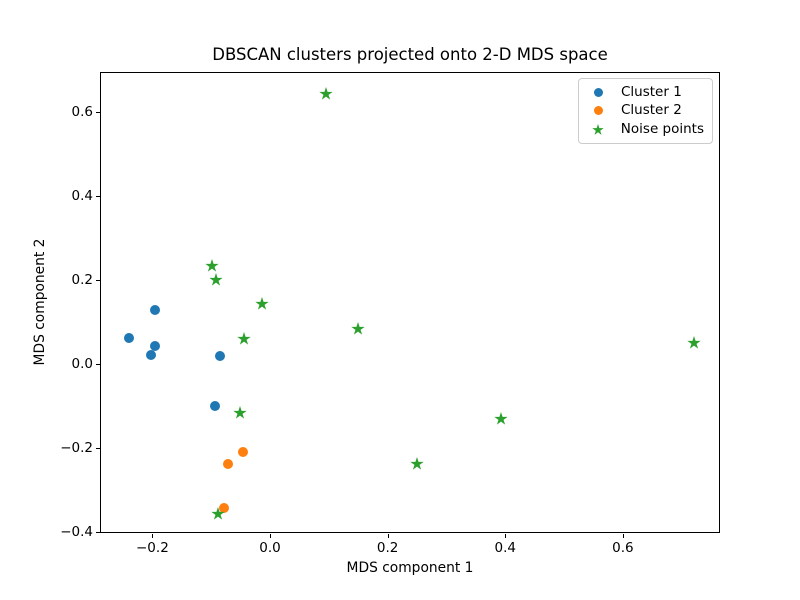 This screenshot has width=800, height=600. What do you see at coordinates (623, 548) in the screenshot?
I see `x-tick-label: 0.6` at bounding box center [623, 548].